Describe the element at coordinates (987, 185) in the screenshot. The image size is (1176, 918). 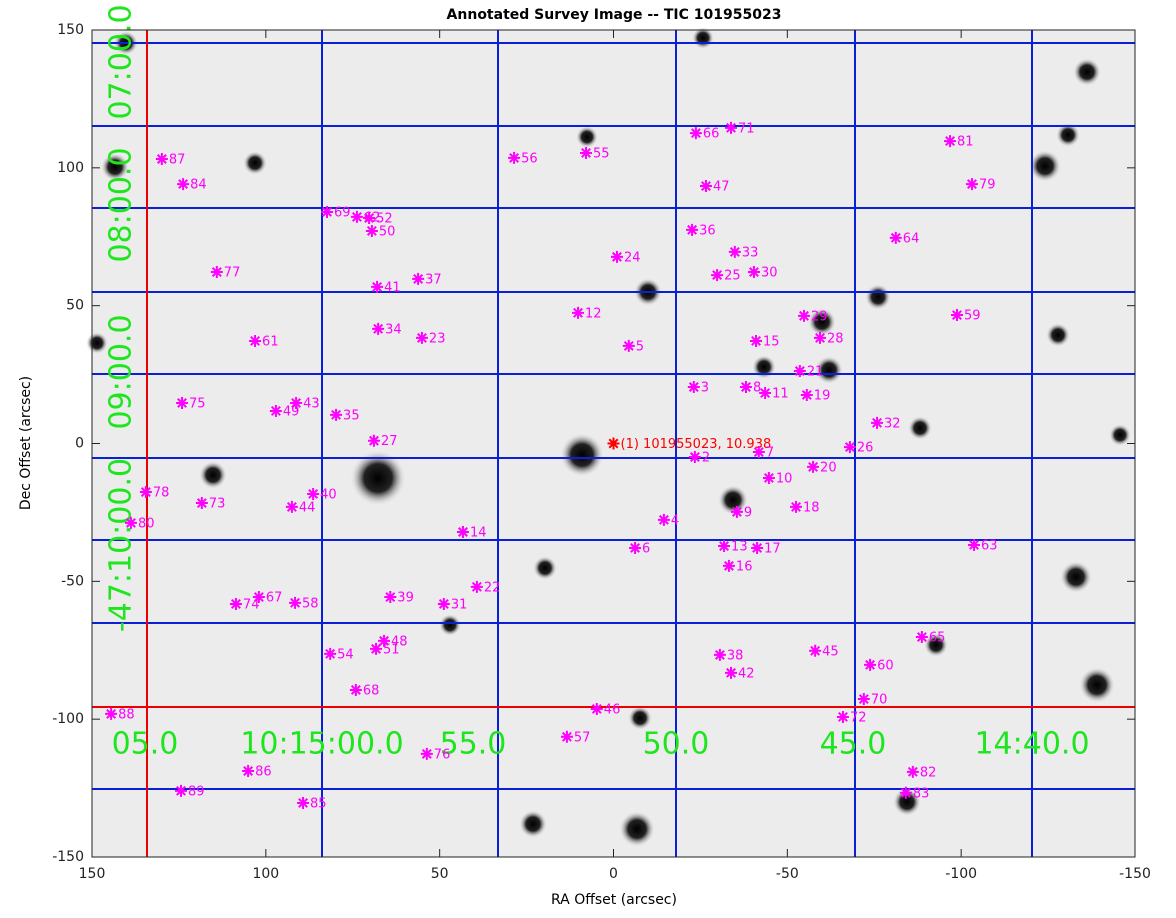
I see `star-label: 79` at that location.